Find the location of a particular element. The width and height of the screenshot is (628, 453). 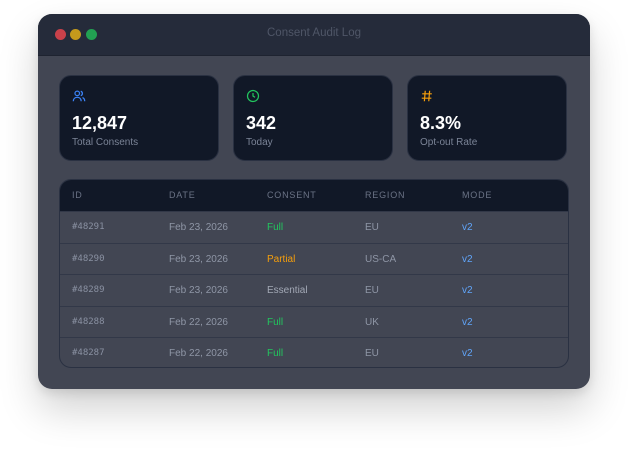

column-header-consent: CONSENT is located at coordinates (292, 195).